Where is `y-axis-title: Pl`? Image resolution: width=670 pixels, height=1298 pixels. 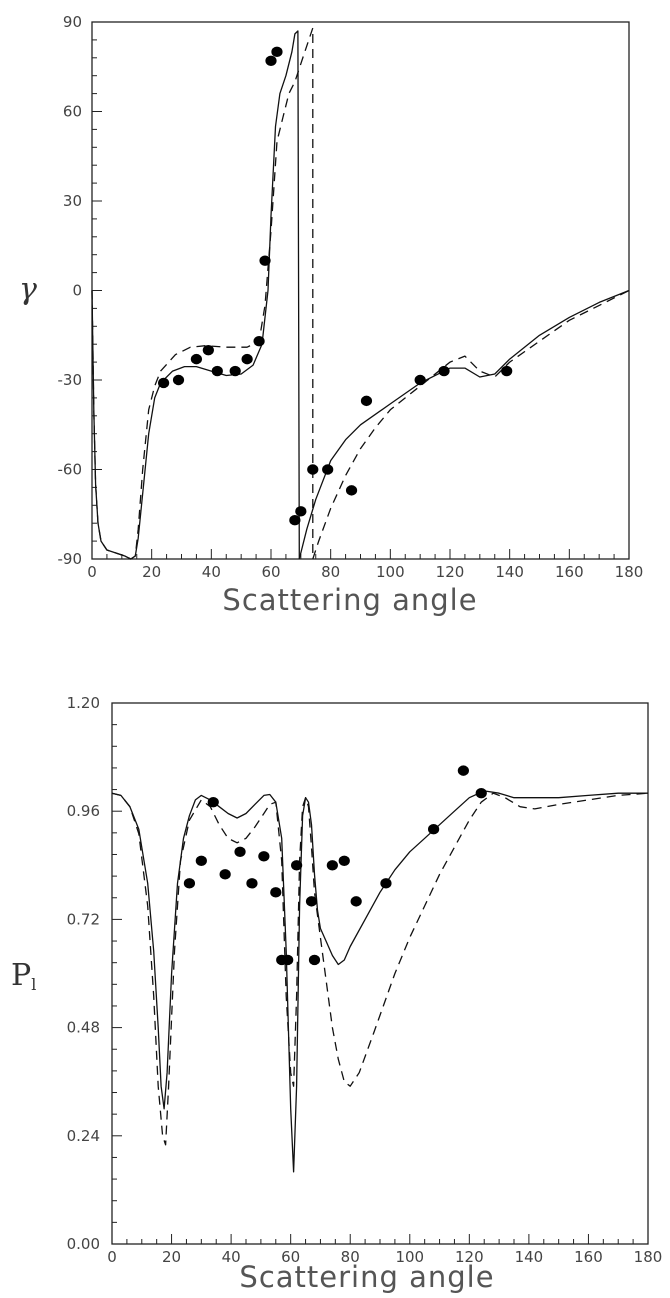 y-axis-title: Pl is located at coordinates (23, 976).